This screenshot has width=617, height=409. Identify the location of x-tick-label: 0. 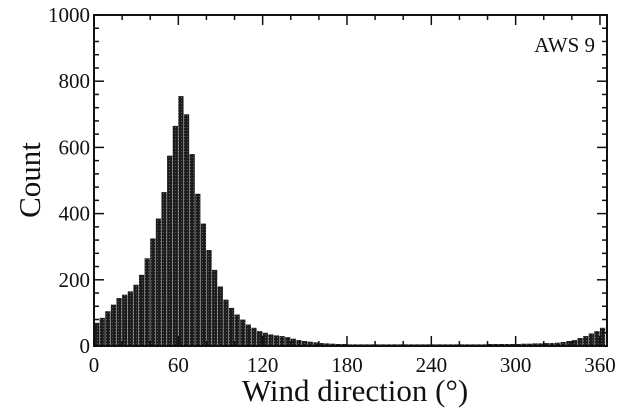
(94, 365).